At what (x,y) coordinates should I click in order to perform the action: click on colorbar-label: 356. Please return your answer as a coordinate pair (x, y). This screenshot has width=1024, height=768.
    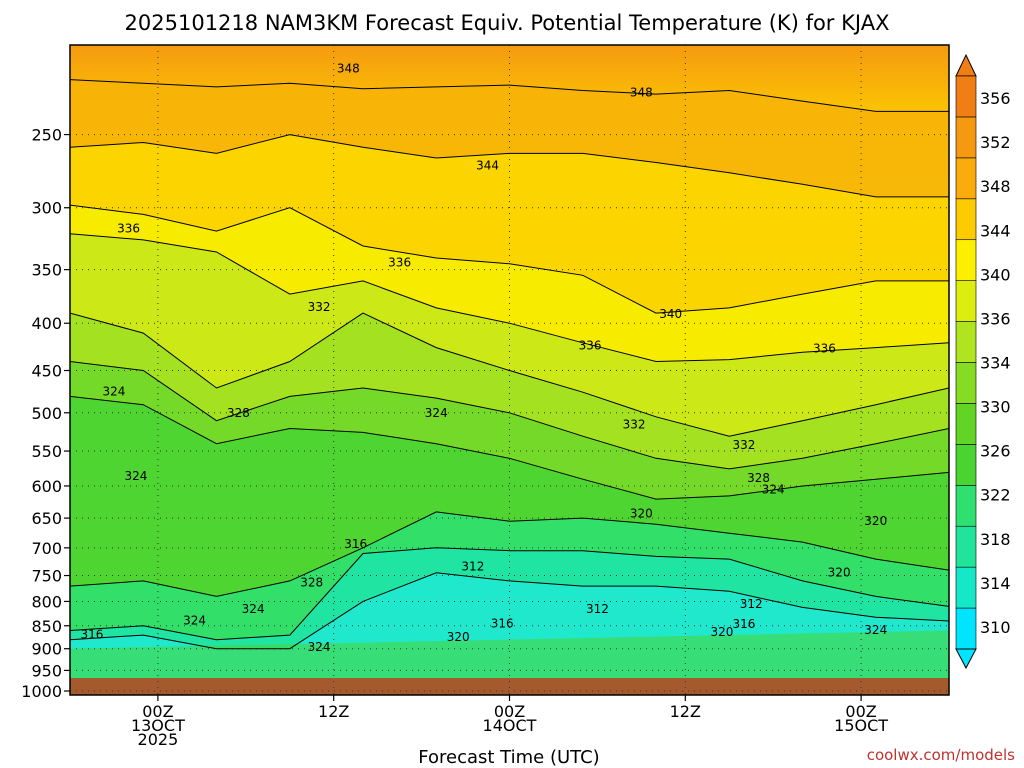
    Looking at the image, I should click on (995, 98).